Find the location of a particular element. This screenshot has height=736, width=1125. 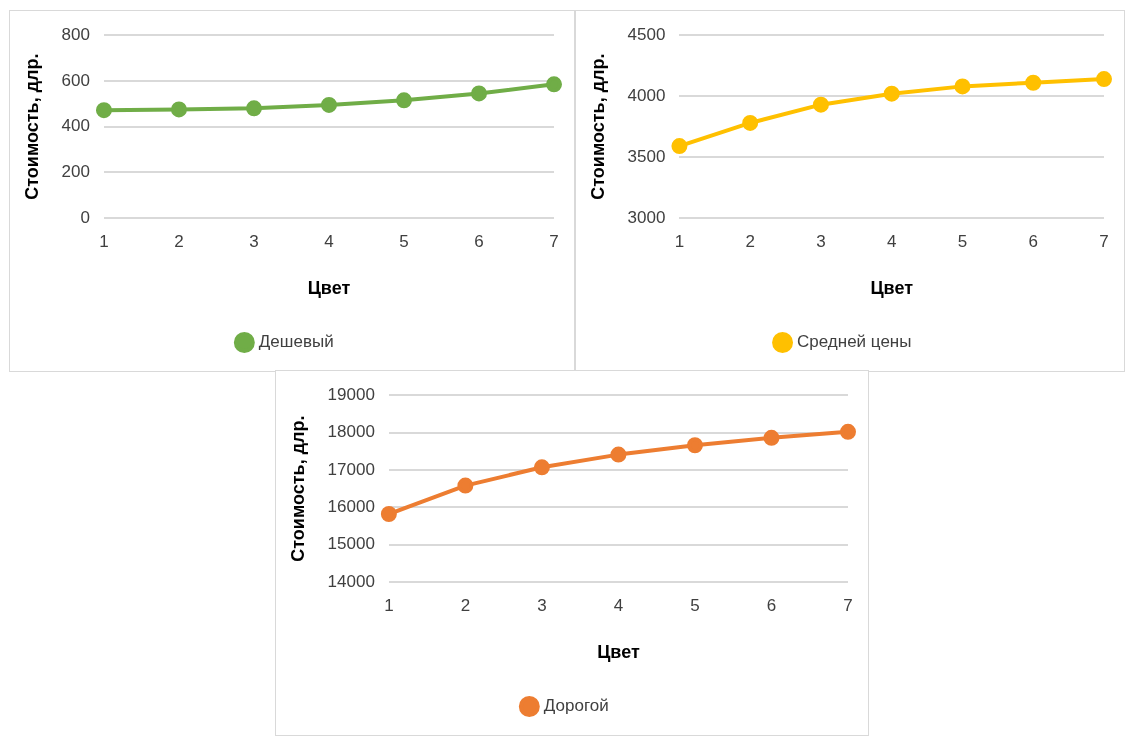

y-tick-label: 0 is located at coordinates (85, 217).